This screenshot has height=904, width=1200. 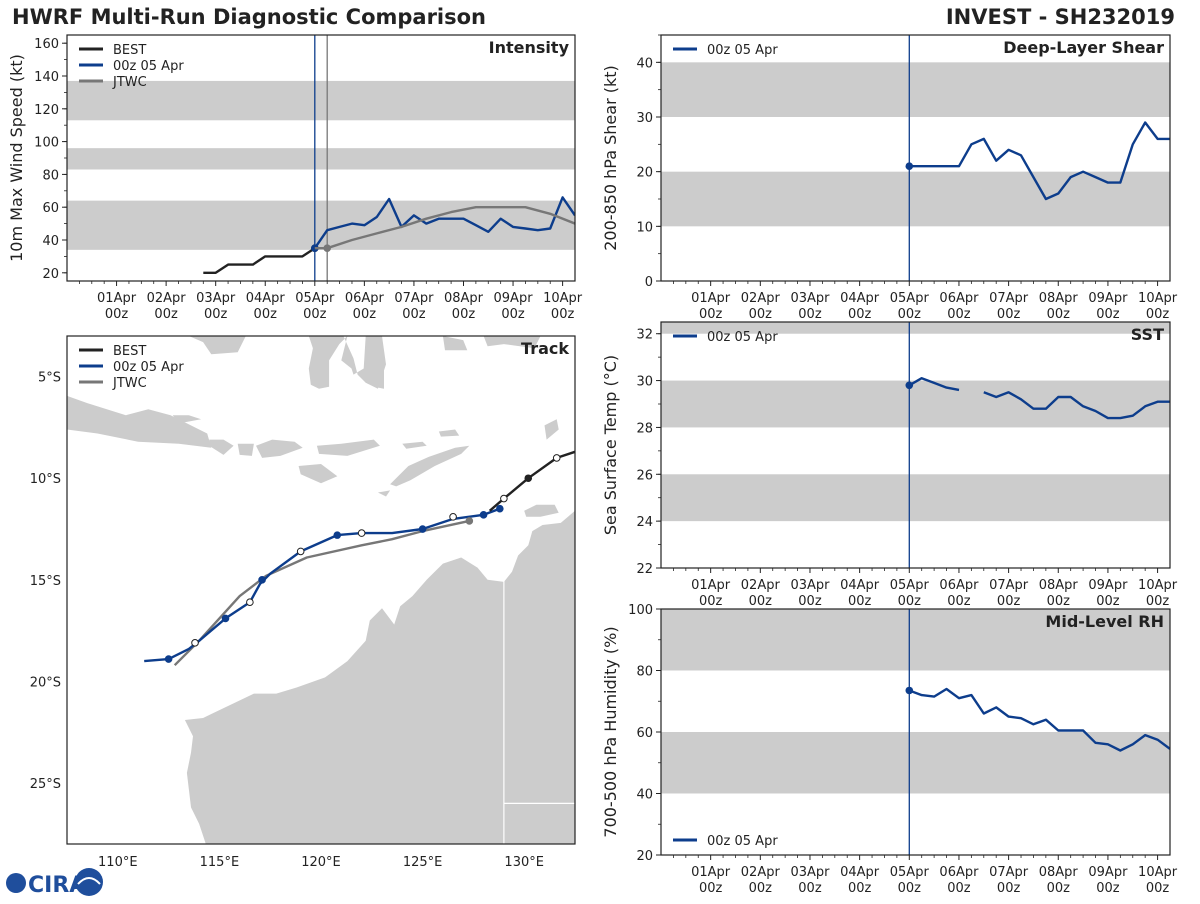 What do you see at coordinates (217, 345) in the screenshot?
I see `borneo-south-coast` at bounding box center [217, 345].